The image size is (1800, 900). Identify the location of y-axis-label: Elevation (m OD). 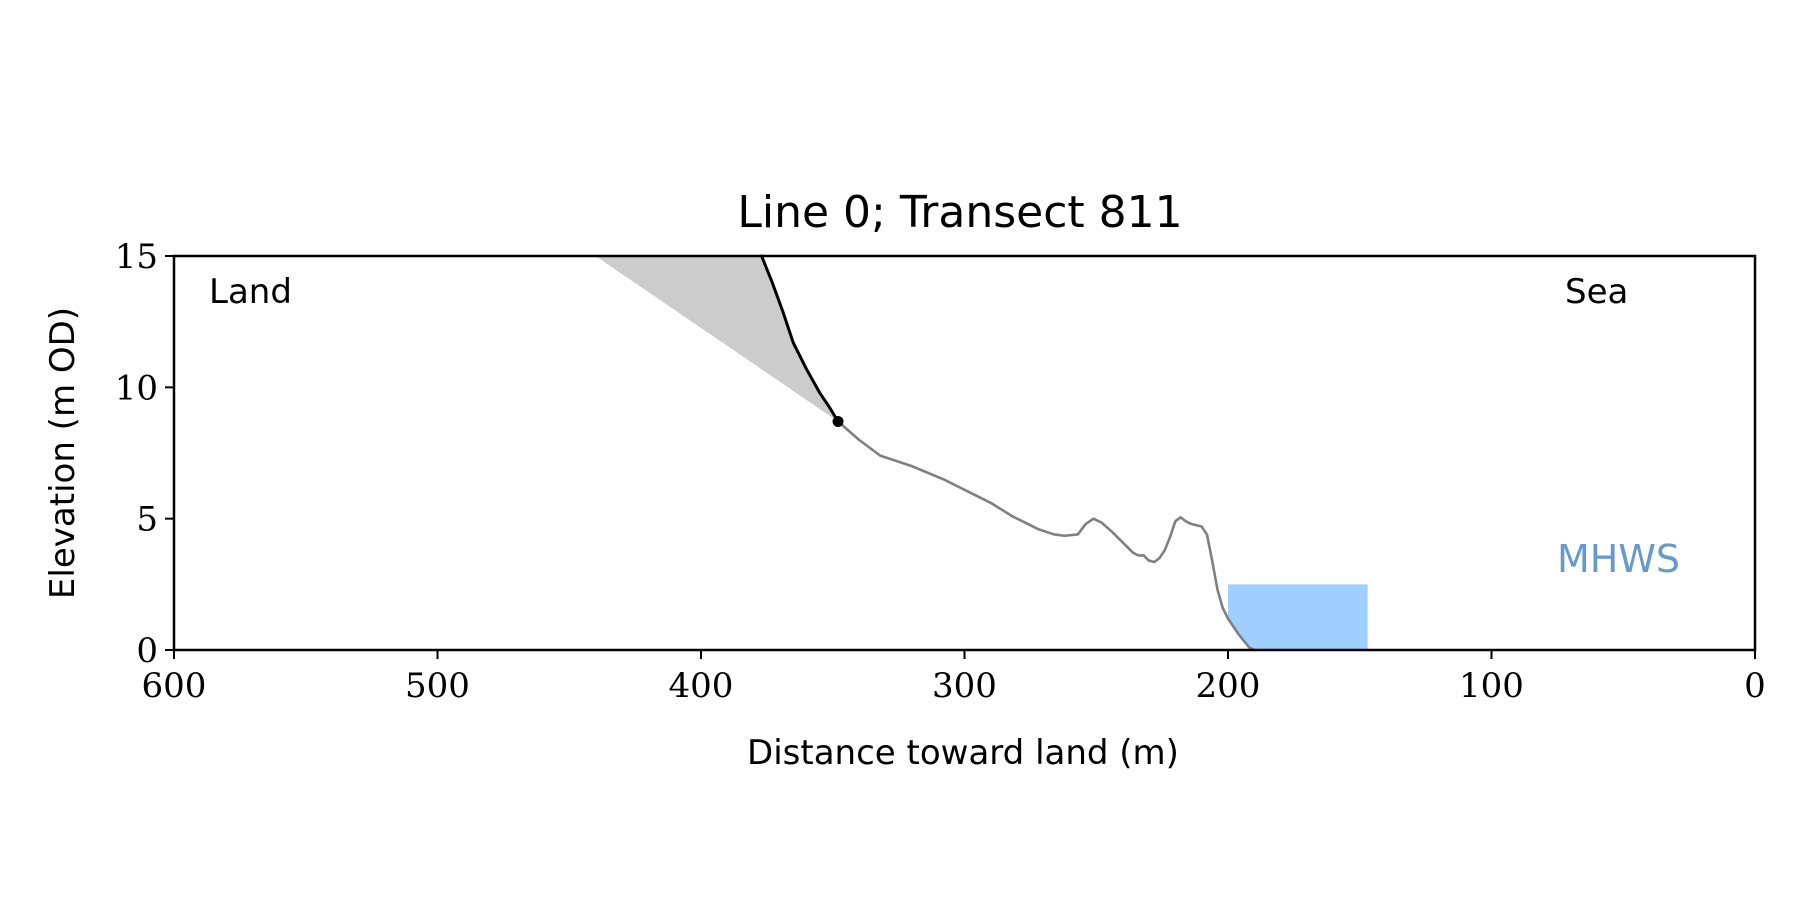
(63, 453).